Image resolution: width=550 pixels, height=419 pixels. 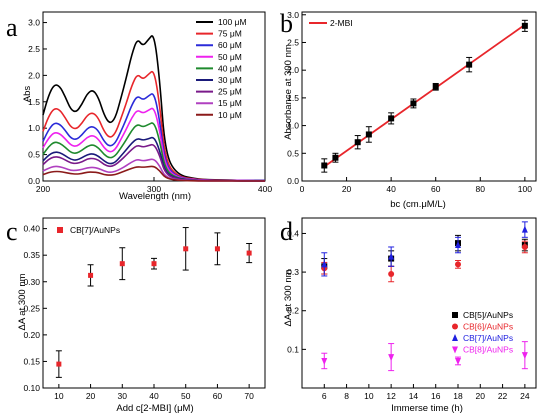 What do you see at coordinates (293, 349) in the screenshot?
I see `y-tick-label-d: 0.1` at bounding box center [293, 349].